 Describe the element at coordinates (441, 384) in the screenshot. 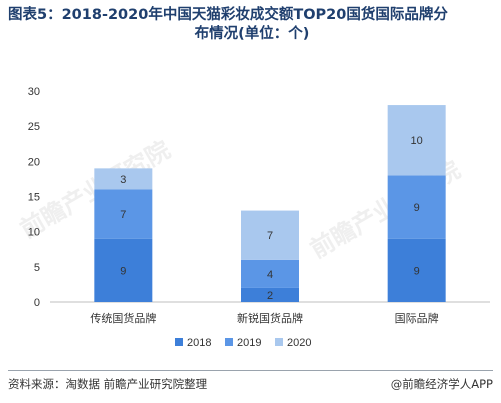

I see `brand-credit: @前瞻经济学人APP` at that location.